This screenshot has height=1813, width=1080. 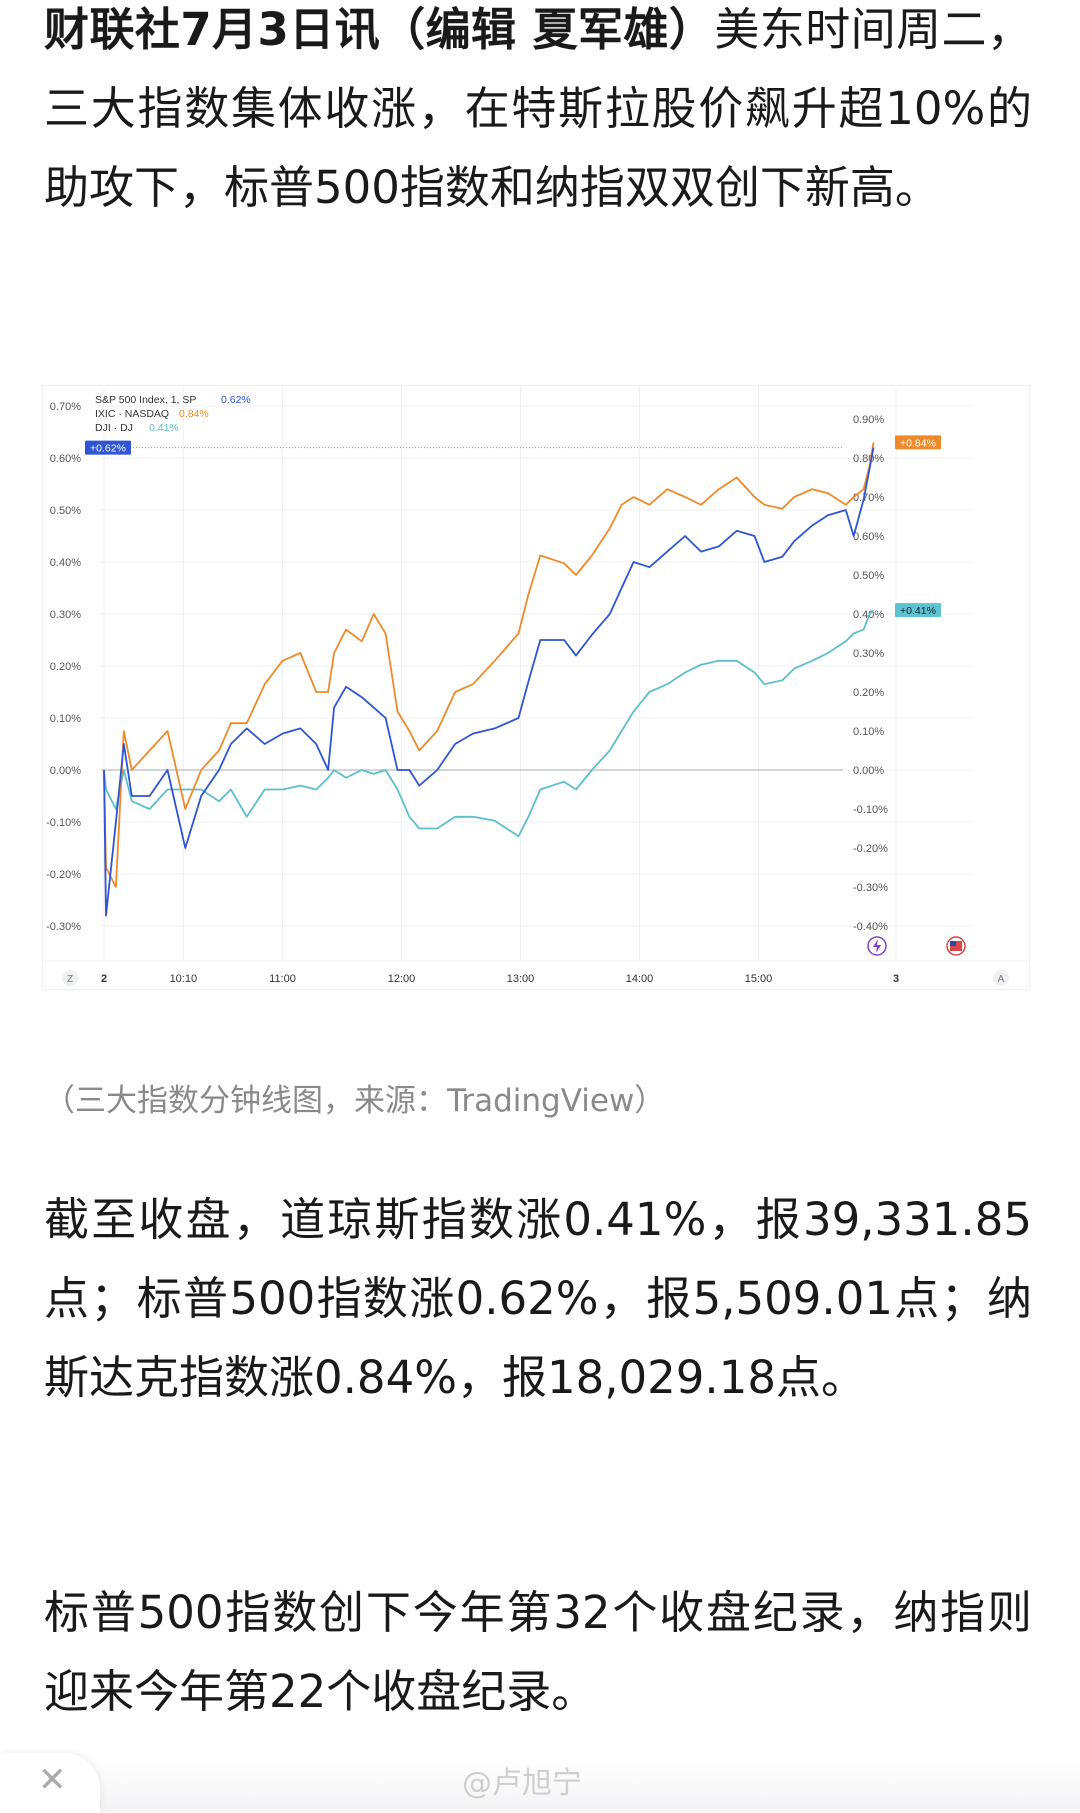 What do you see at coordinates (184, 979) in the screenshot?
I see `x-axis-tick: 10:10` at bounding box center [184, 979].